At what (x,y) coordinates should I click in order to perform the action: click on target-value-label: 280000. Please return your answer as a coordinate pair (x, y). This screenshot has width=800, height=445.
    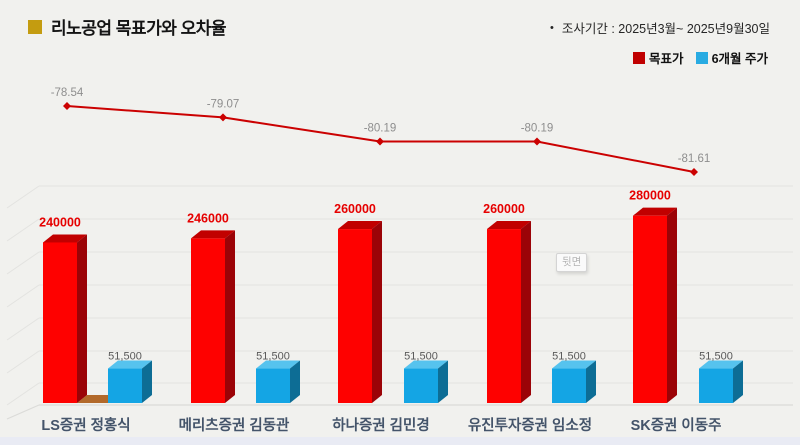
    Looking at the image, I should click on (650, 196).